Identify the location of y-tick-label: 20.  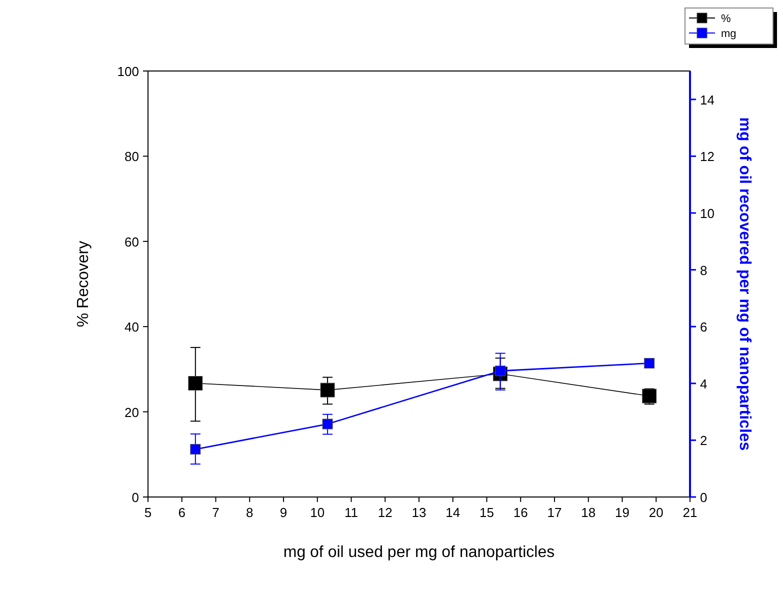
(131, 412).